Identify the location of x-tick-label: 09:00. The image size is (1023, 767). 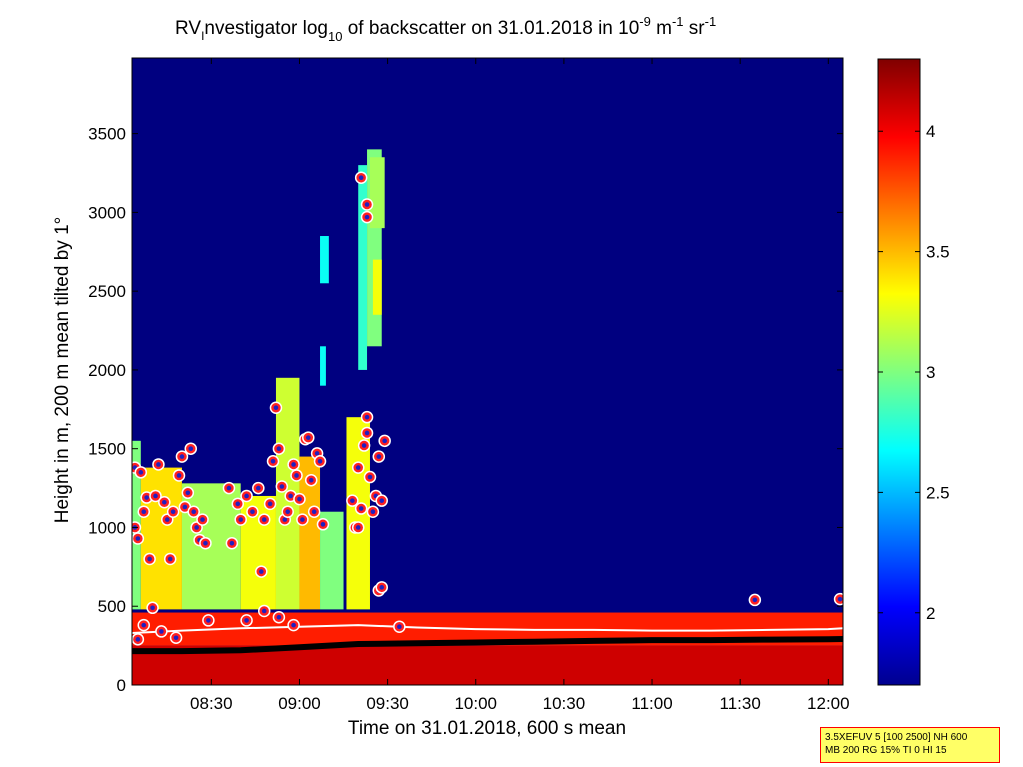
(299, 703).